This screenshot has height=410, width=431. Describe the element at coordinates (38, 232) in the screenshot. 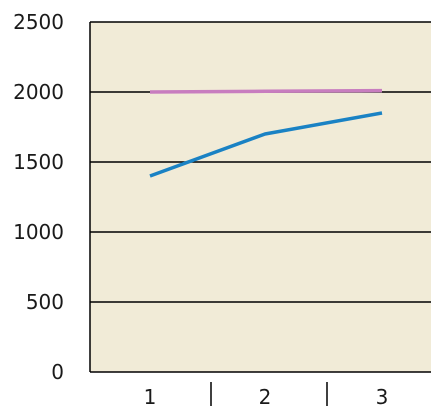

I see `y-tick-label: 1000` at that location.